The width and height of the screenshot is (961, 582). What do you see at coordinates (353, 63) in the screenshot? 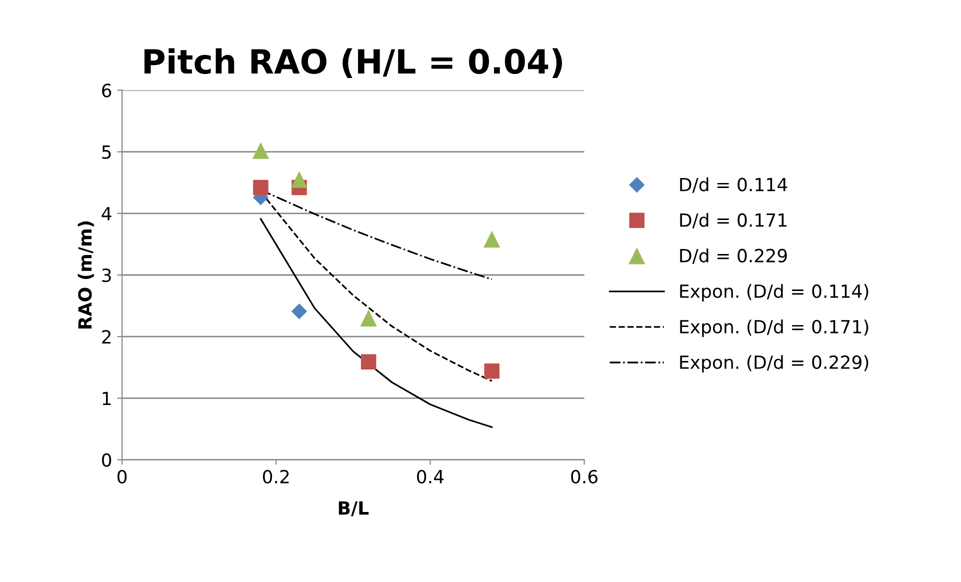
I see `chart-title: Pitch RAO (H/L = 0.04)` at bounding box center [353, 63].